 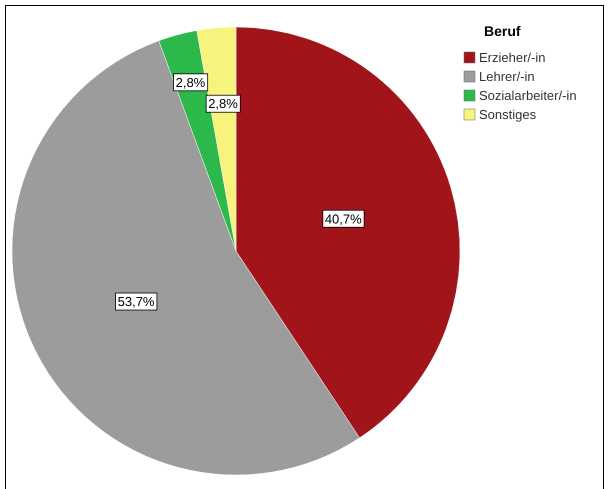 I want to click on legend-label: Lehrer/-in, so click(x=507, y=76).